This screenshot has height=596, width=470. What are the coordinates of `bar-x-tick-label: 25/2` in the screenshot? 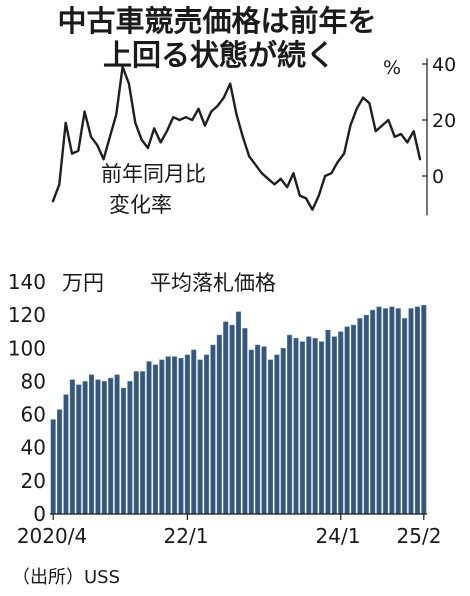 It's located at (419, 536).